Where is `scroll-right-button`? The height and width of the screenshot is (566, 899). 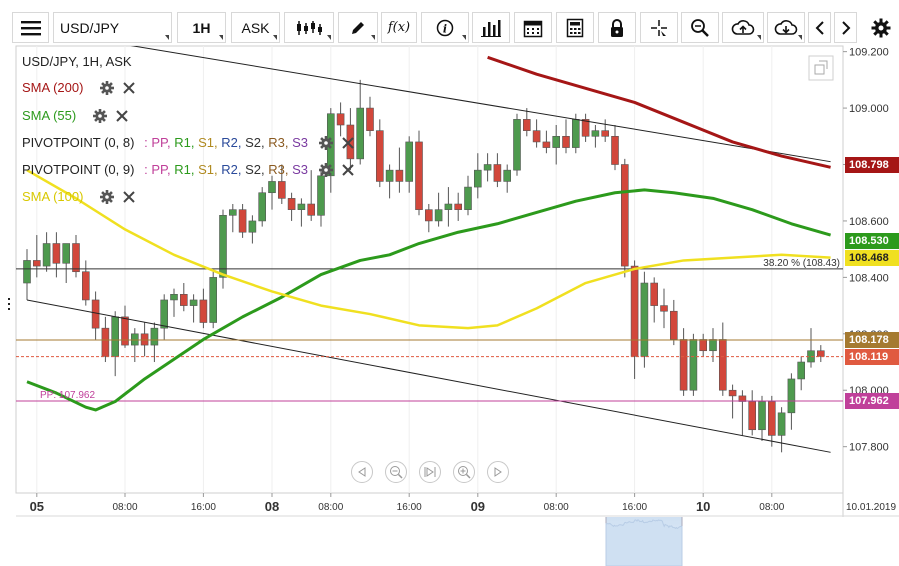
scroll-right-button is located at coordinates (845, 27).